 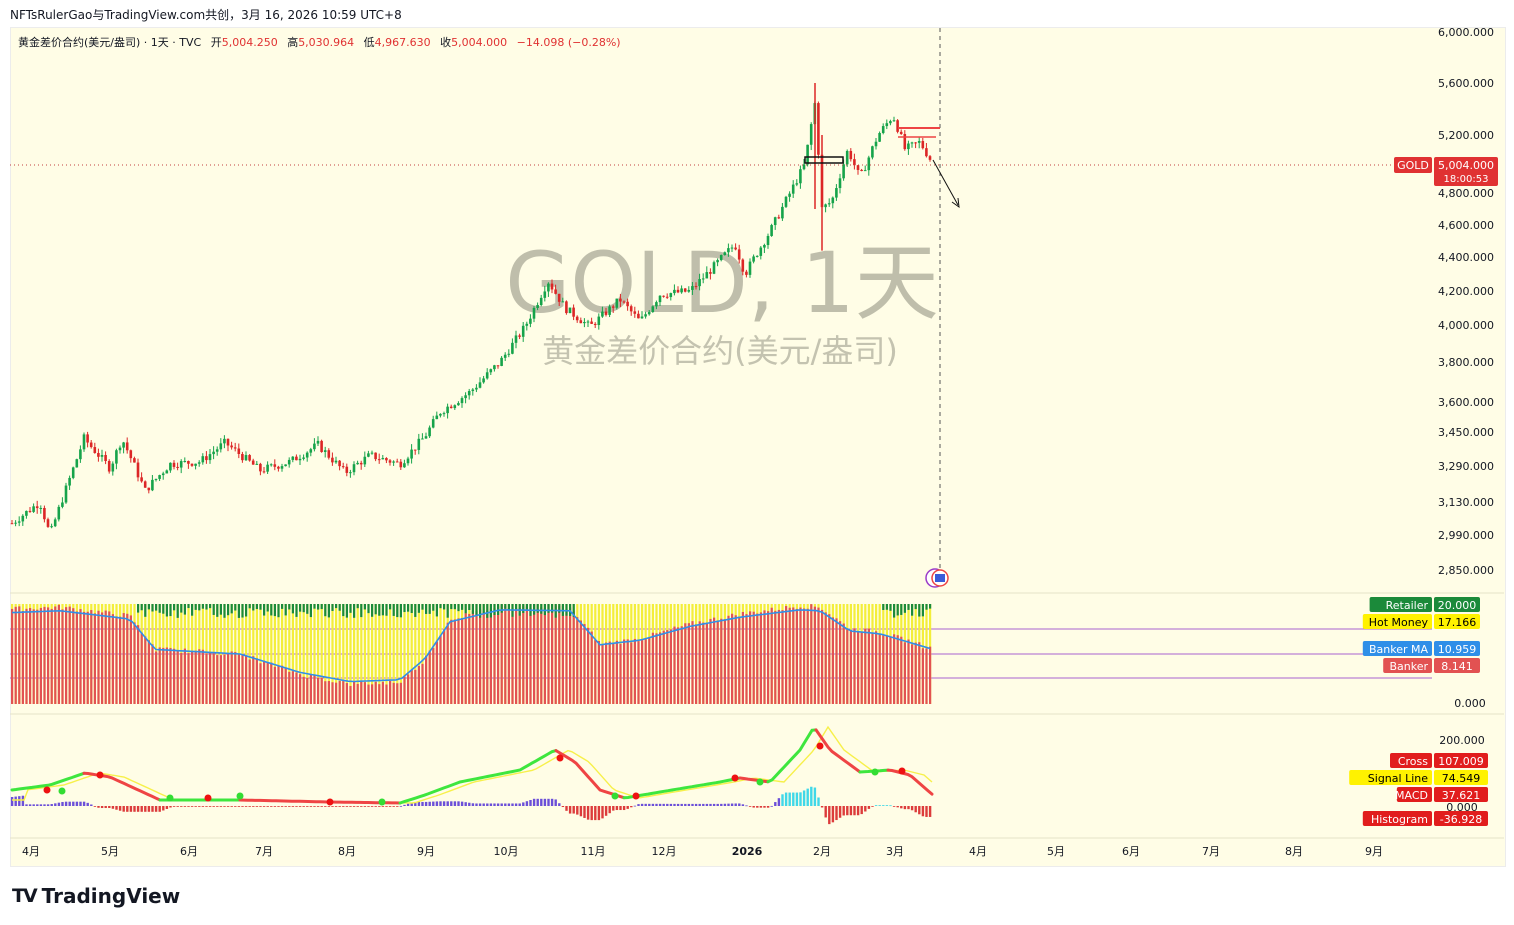 What do you see at coordinates (824, 160) in the screenshot?
I see `drawing-rectangle` at bounding box center [824, 160].